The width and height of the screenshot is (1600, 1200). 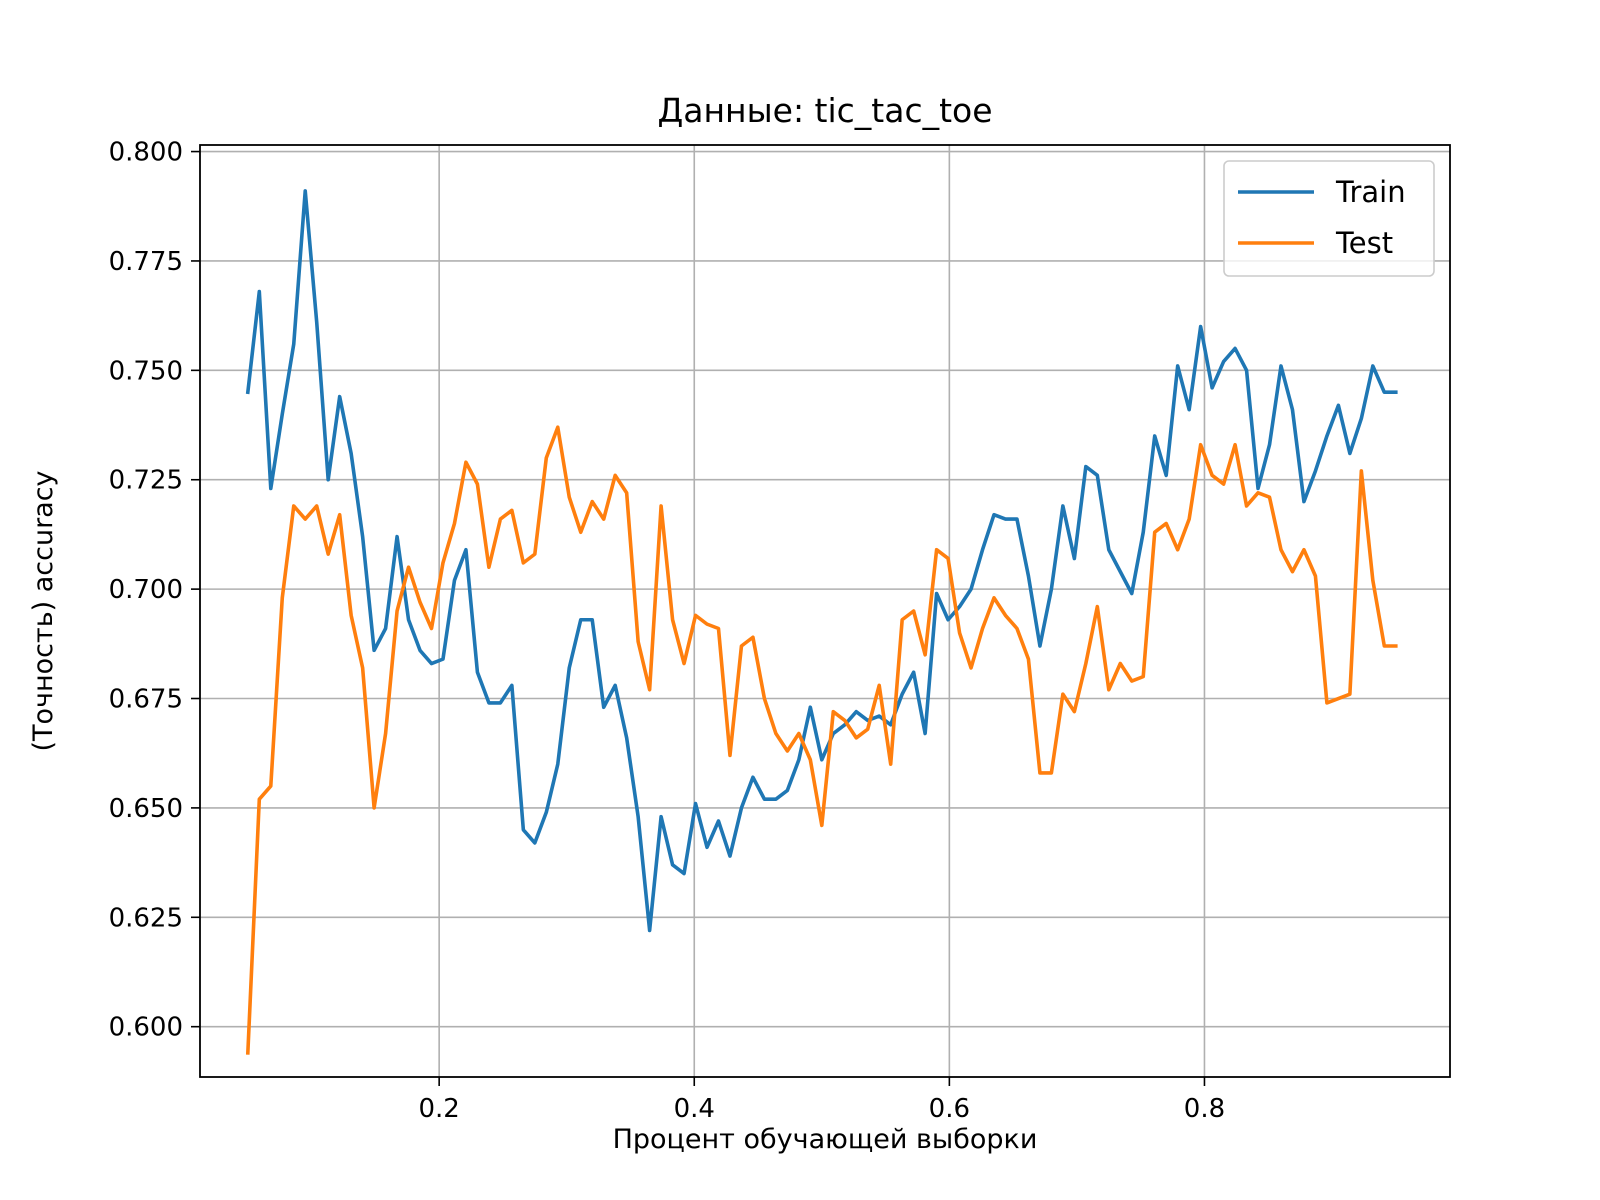 I want to click on chart-title: Данные: tic_tac_toe, so click(x=824, y=110).